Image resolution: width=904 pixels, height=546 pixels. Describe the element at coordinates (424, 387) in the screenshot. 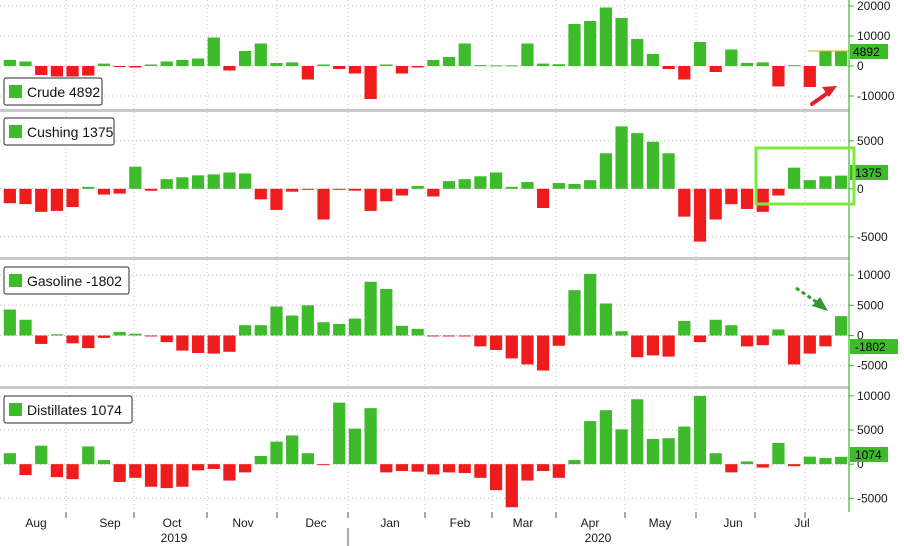

I see `panel-separator` at that location.